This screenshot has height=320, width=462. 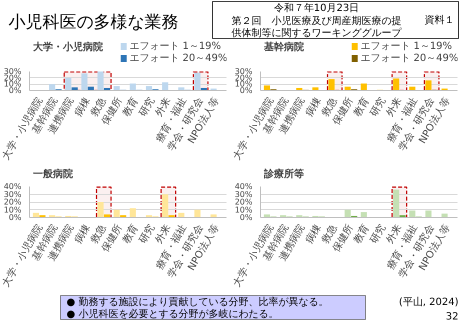 I want to click on text: 資料１, so click(x=439, y=20).